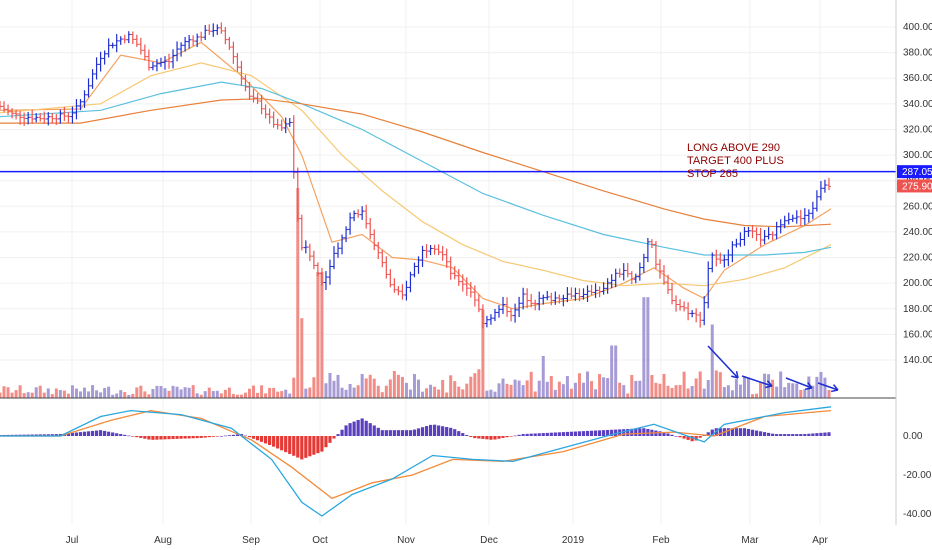 This screenshot has height=550, width=932. What do you see at coordinates (917, 309) in the screenshot?
I see `price-tick-label: 180.00` at bounding box center [917, 309].